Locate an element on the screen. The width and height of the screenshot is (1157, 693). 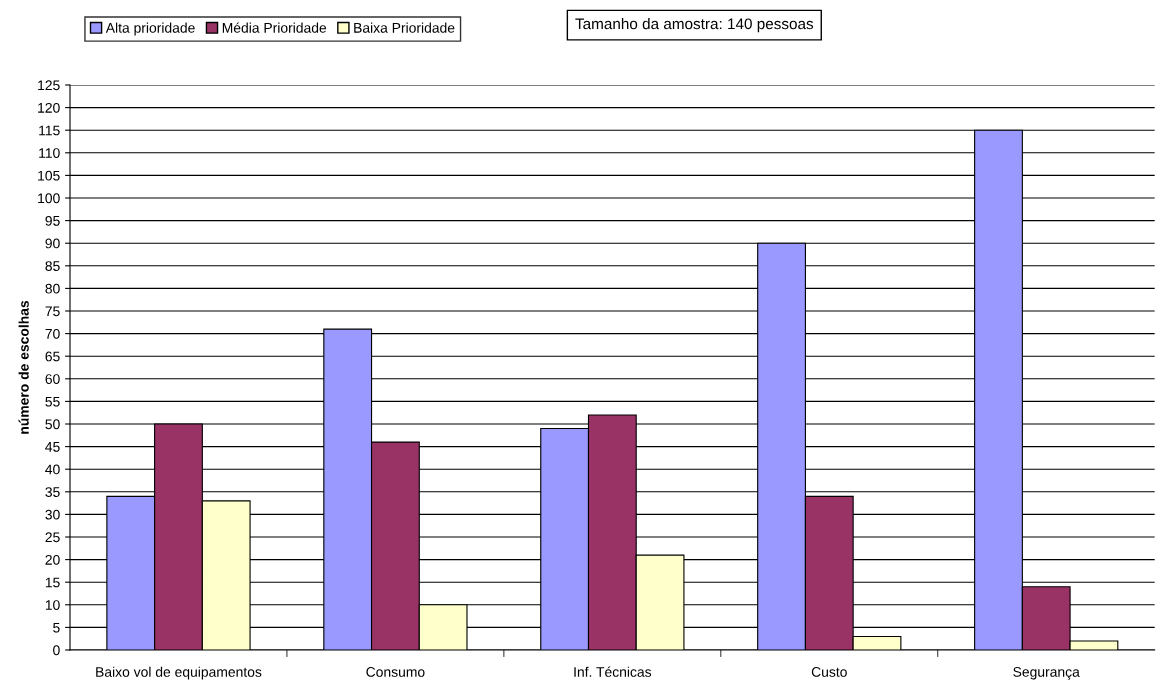
y-tick-label: 115 is located at coordinates (49, 130).